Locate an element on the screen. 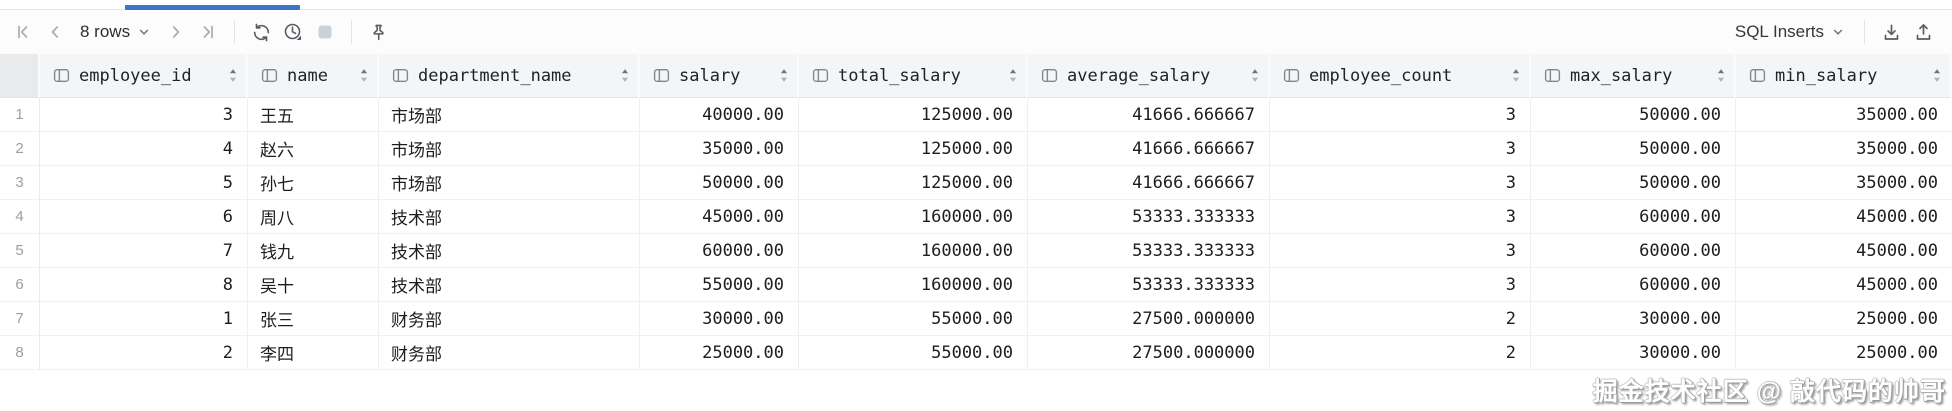 The width and height of the screenshot is (1952, 411). query-history-button is located at coordinates (293, 32).